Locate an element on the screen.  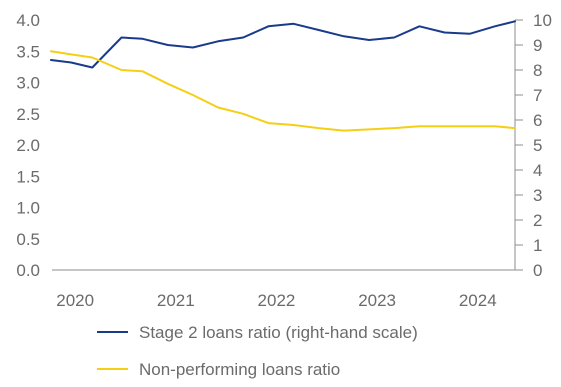
x-tick-label: 2020 is located at coordinates (75, 300).